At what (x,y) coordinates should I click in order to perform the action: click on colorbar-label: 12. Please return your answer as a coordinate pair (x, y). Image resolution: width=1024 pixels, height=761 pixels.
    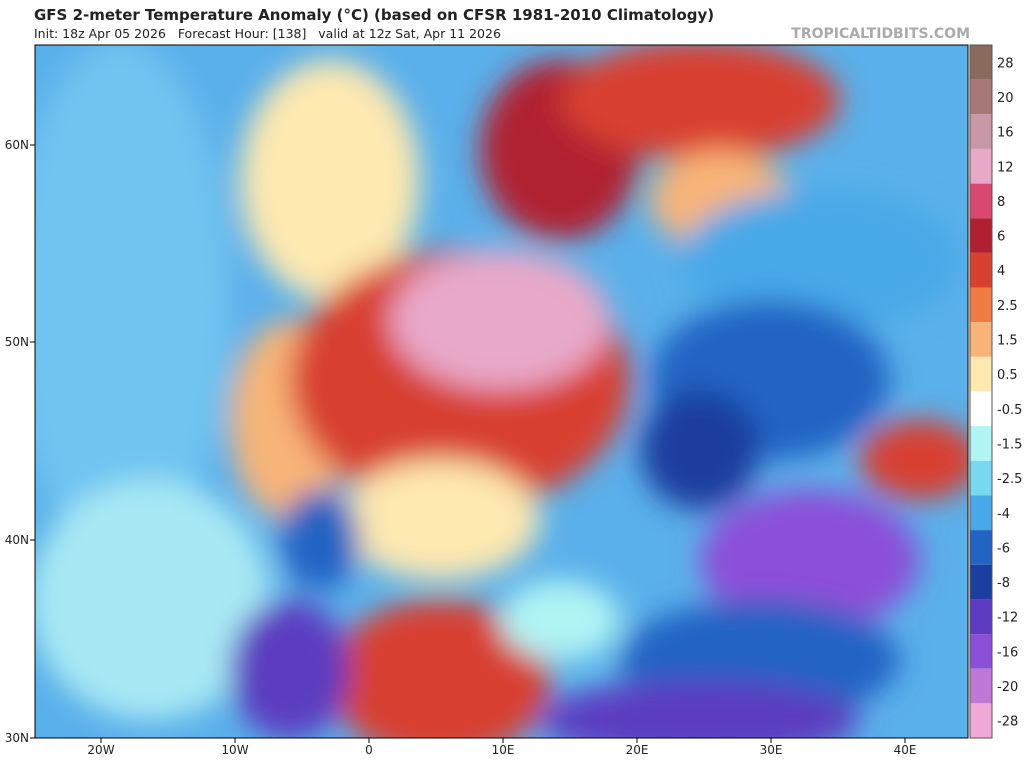
    Looking at the image, I should click on (1005, 167).